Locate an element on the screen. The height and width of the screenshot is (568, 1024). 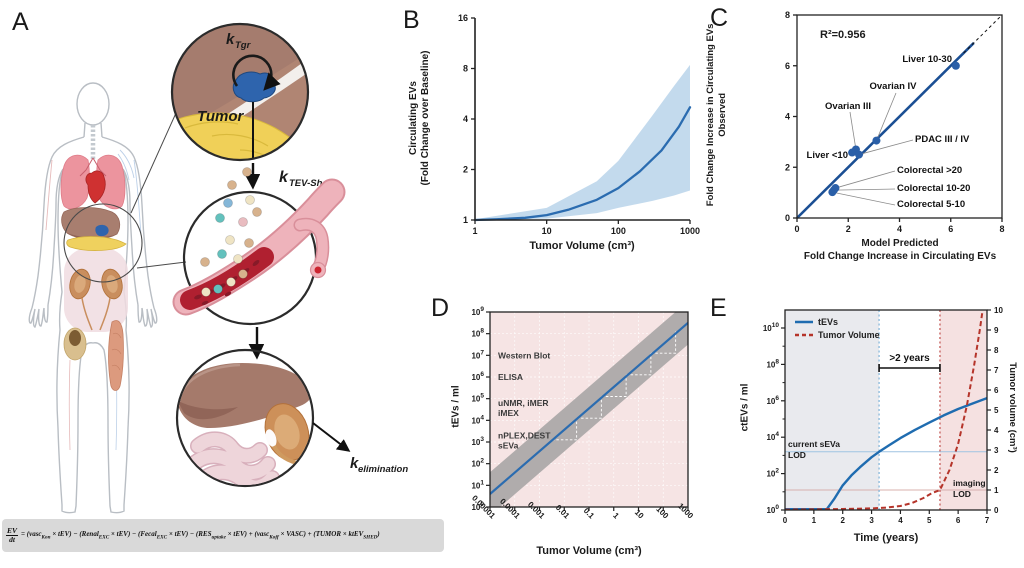
e-interval-annotation: >2 years is located at coordinates (909, 358).